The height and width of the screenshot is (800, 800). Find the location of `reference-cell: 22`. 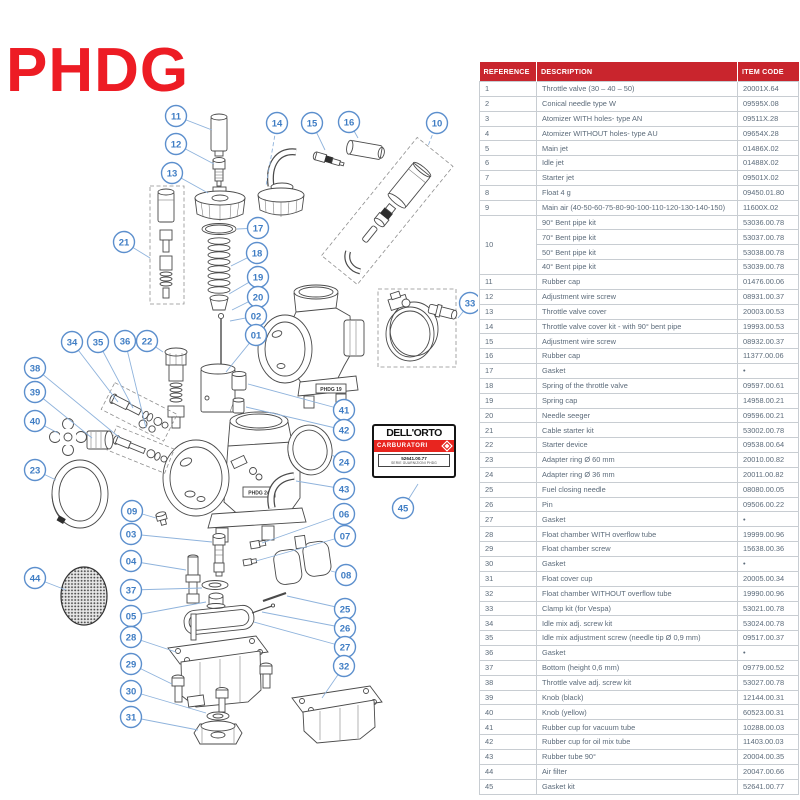

reference-cell: 22 is located at coordinates (508, 445).